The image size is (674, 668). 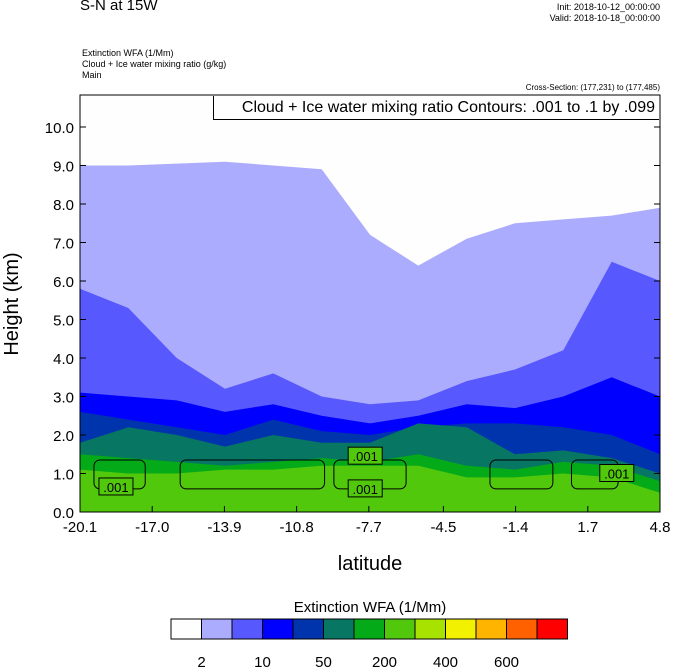 What do you see at coordinates (370, 564) in the screenshot?
I see `x-axis-label: latitude` at bounding box center [370, 564].